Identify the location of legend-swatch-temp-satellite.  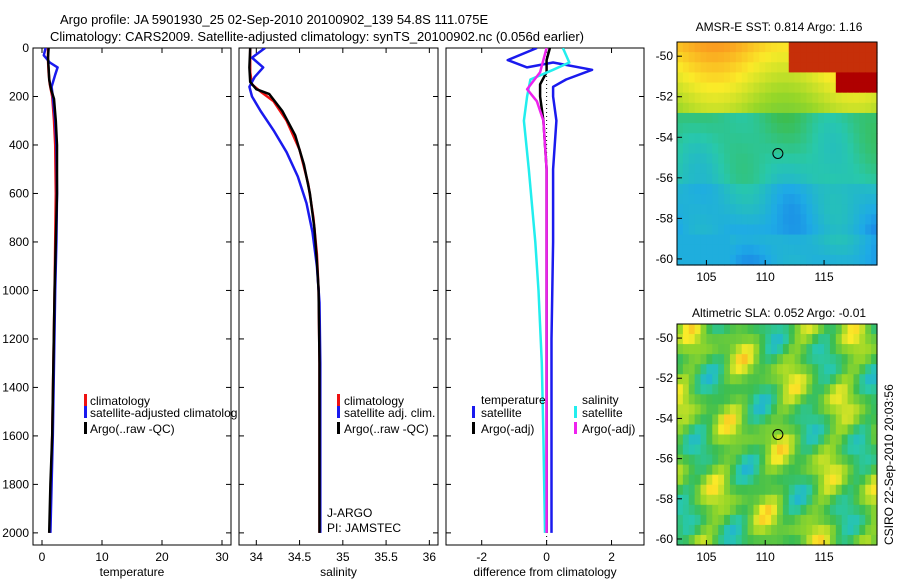
(473, 412).